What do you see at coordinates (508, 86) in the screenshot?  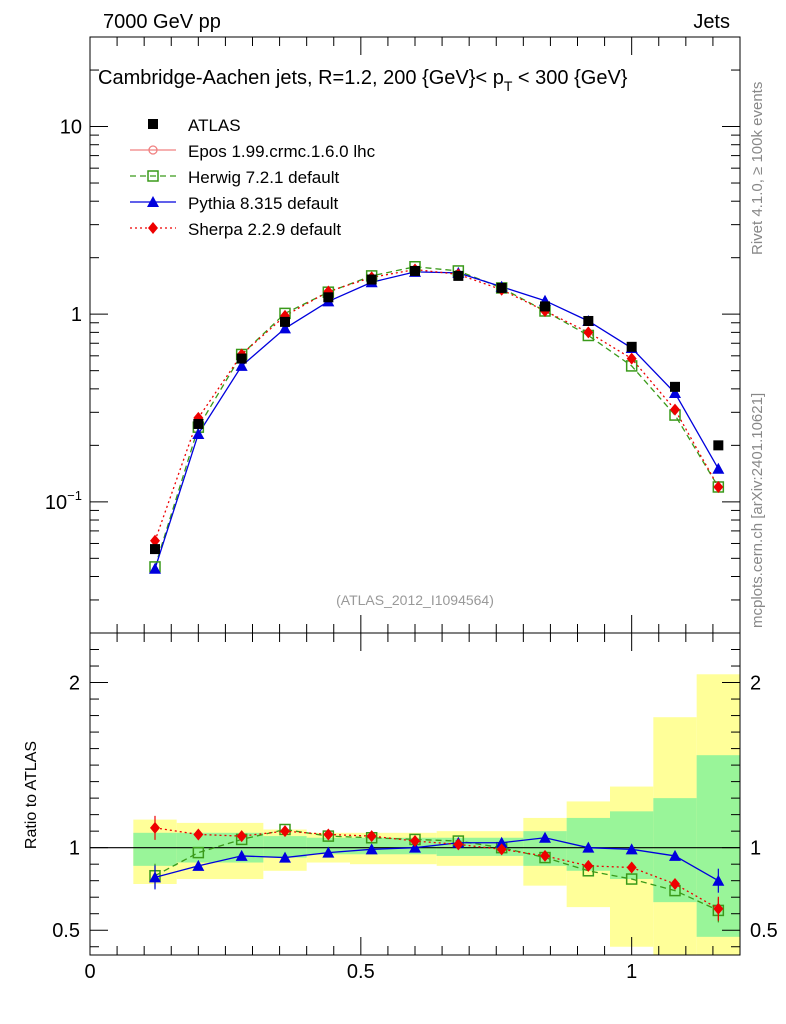 I see `plot-title-subscript: T` at bounding box center [508, 86].